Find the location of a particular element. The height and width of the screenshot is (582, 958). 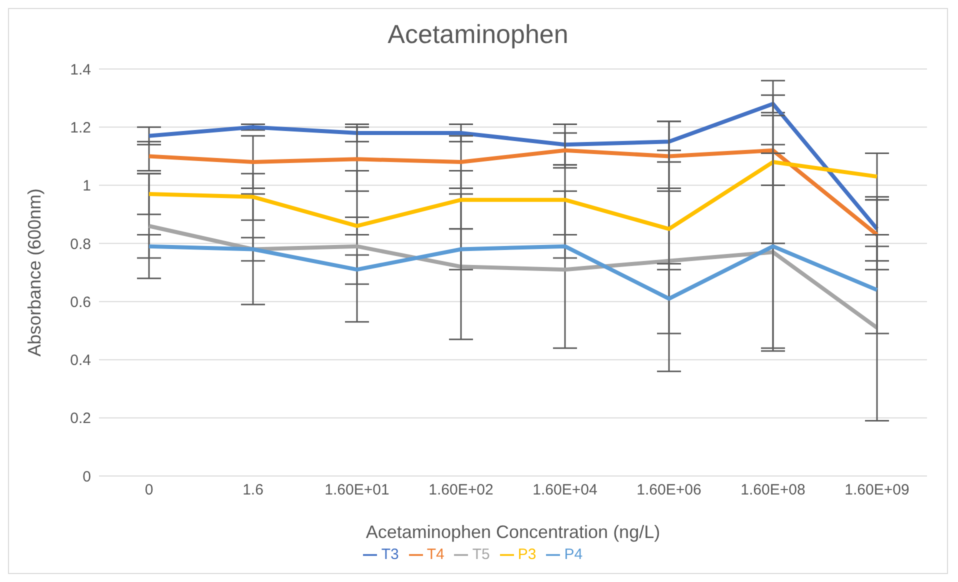

y-axis-title: Absorbance (600nm) is located at coordinates (34, 272).